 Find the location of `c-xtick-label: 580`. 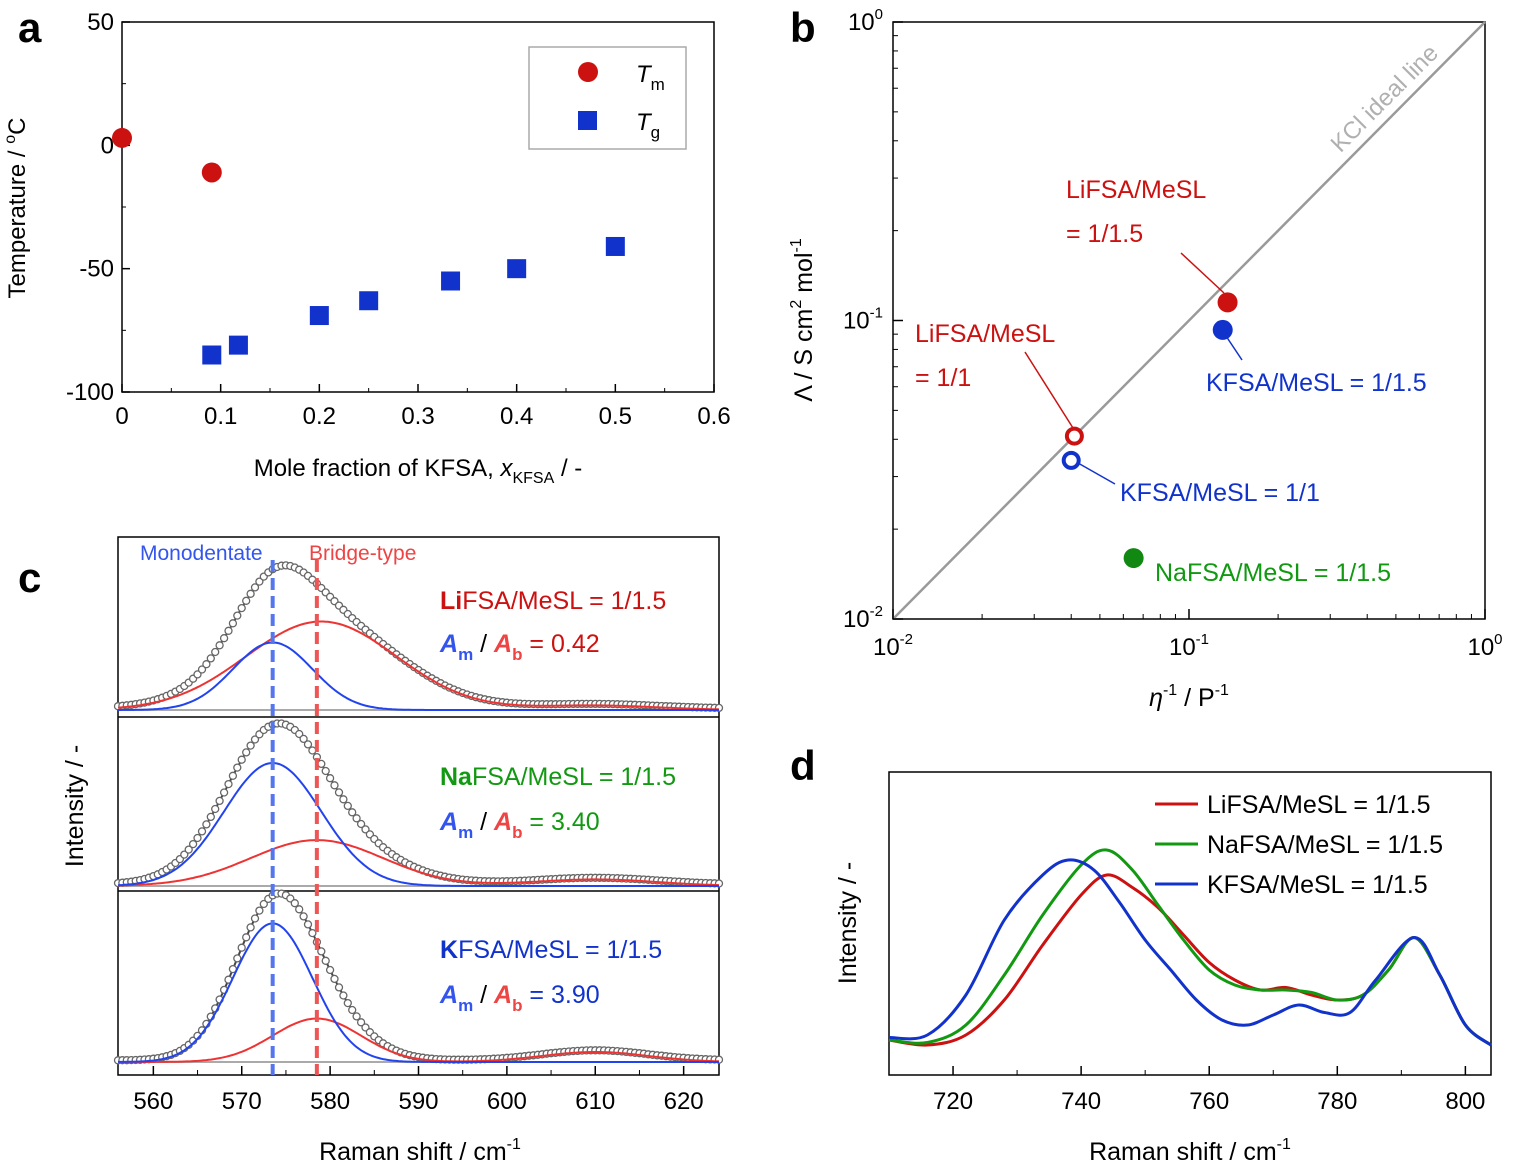

c-xtick-label: 580 is located at coordinates (330, 1101).